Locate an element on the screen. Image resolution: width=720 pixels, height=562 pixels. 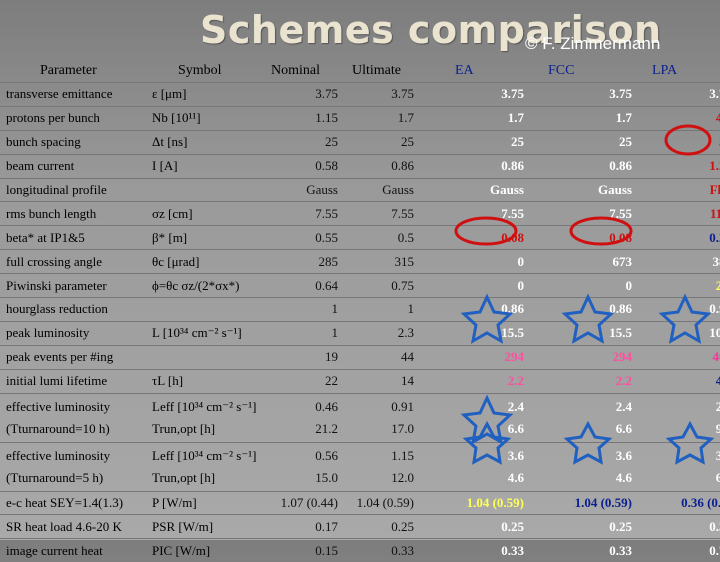
cell-lpa: 381 is located at coordinates (716, 261).